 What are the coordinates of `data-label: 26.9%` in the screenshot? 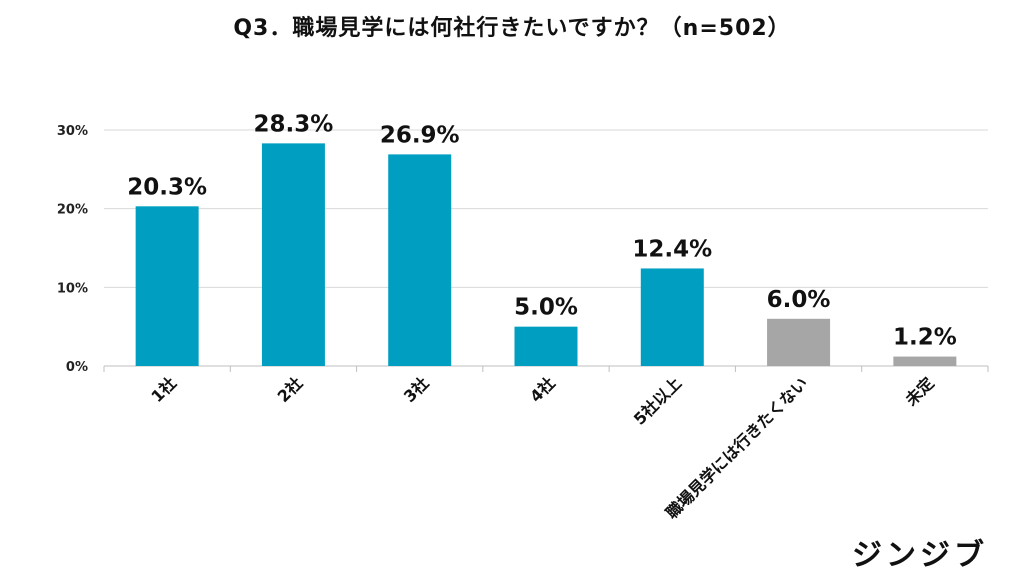 It's located at (420, 135).